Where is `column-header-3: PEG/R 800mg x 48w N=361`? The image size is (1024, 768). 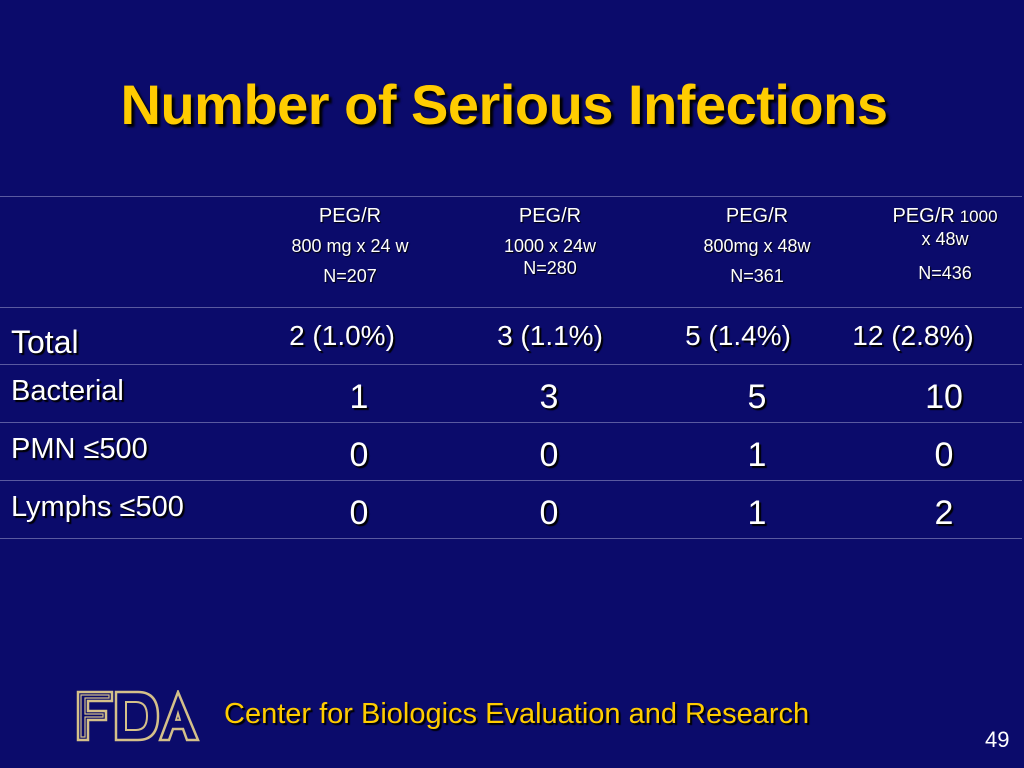 column-header-3: PEG/R 800mg x 48w N=361 is located at coordinates (757, 246).